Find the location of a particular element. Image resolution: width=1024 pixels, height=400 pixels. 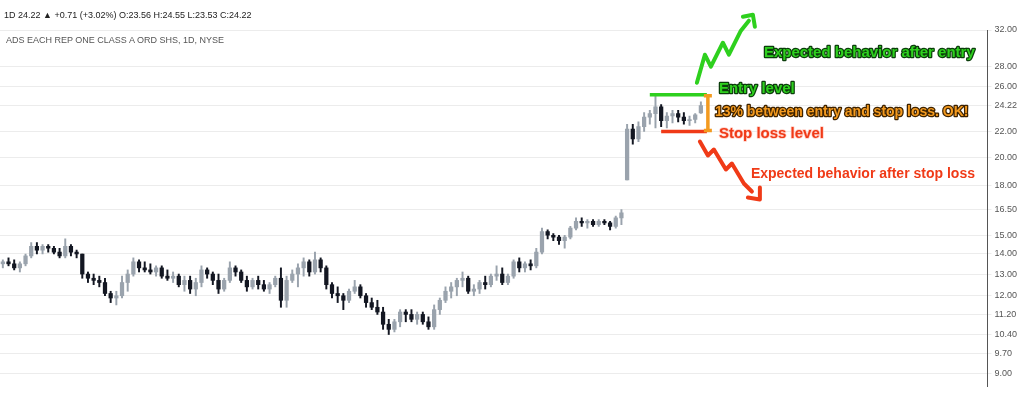

y-tick-label: 13.00 is located at coordinates (1006, 273).